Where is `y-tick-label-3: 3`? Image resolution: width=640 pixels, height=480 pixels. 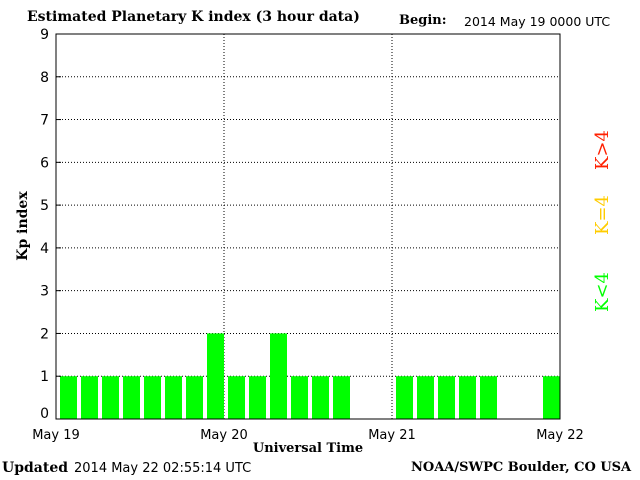 y-tick-label-3: 3 is located at coordinates (44, 292).